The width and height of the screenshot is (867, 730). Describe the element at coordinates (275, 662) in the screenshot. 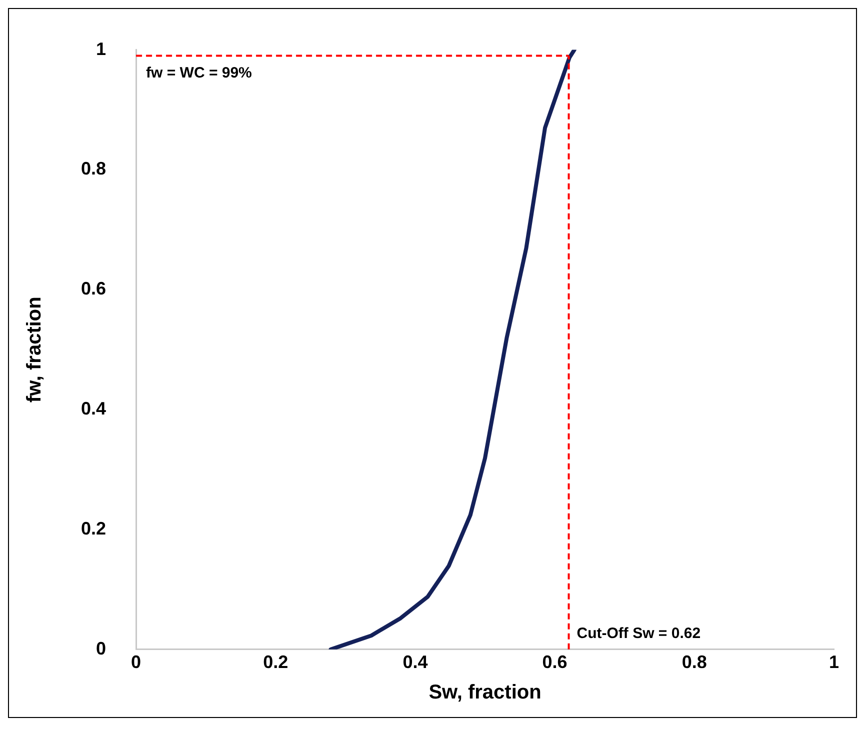

I see `x-tick-label: 0.2` at that location.